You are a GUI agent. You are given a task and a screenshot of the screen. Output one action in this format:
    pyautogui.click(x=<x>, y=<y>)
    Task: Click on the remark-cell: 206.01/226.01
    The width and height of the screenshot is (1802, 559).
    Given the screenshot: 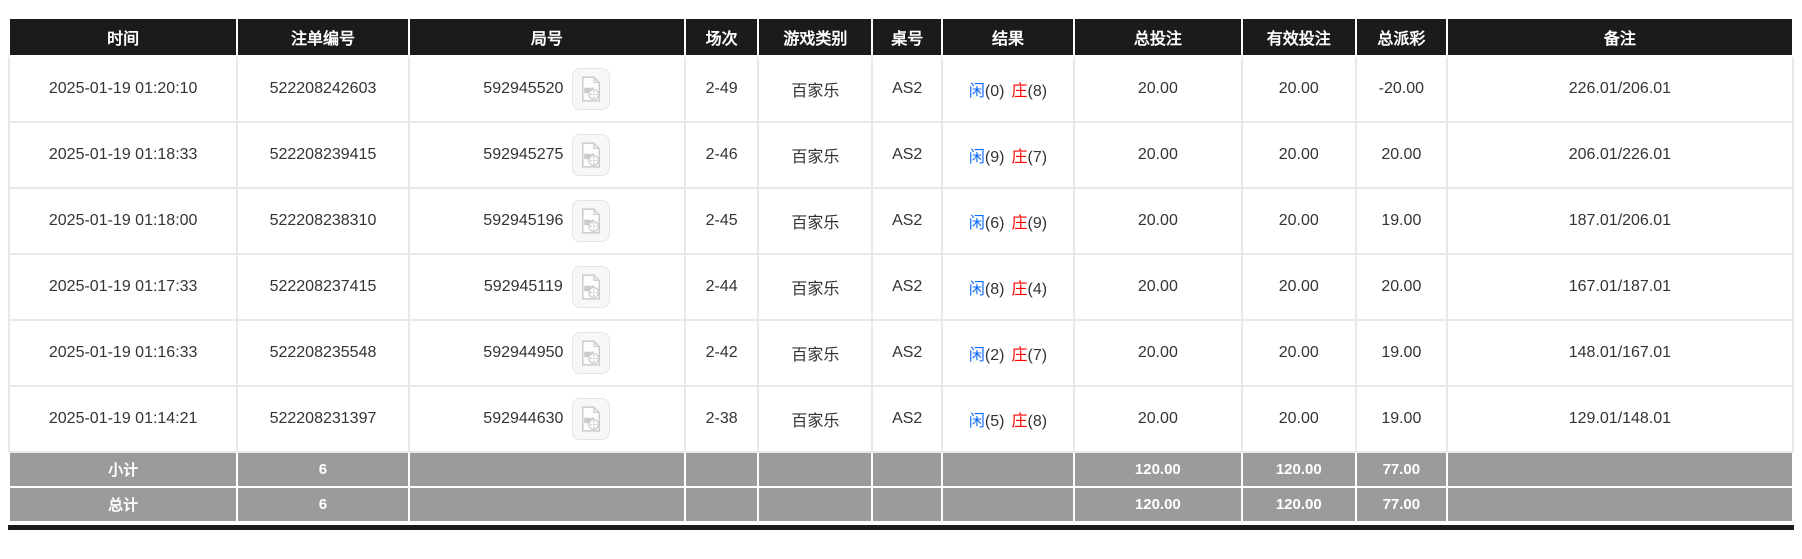 What is the action you would take?
    pyautogui.click(x=1620, y=155)
    